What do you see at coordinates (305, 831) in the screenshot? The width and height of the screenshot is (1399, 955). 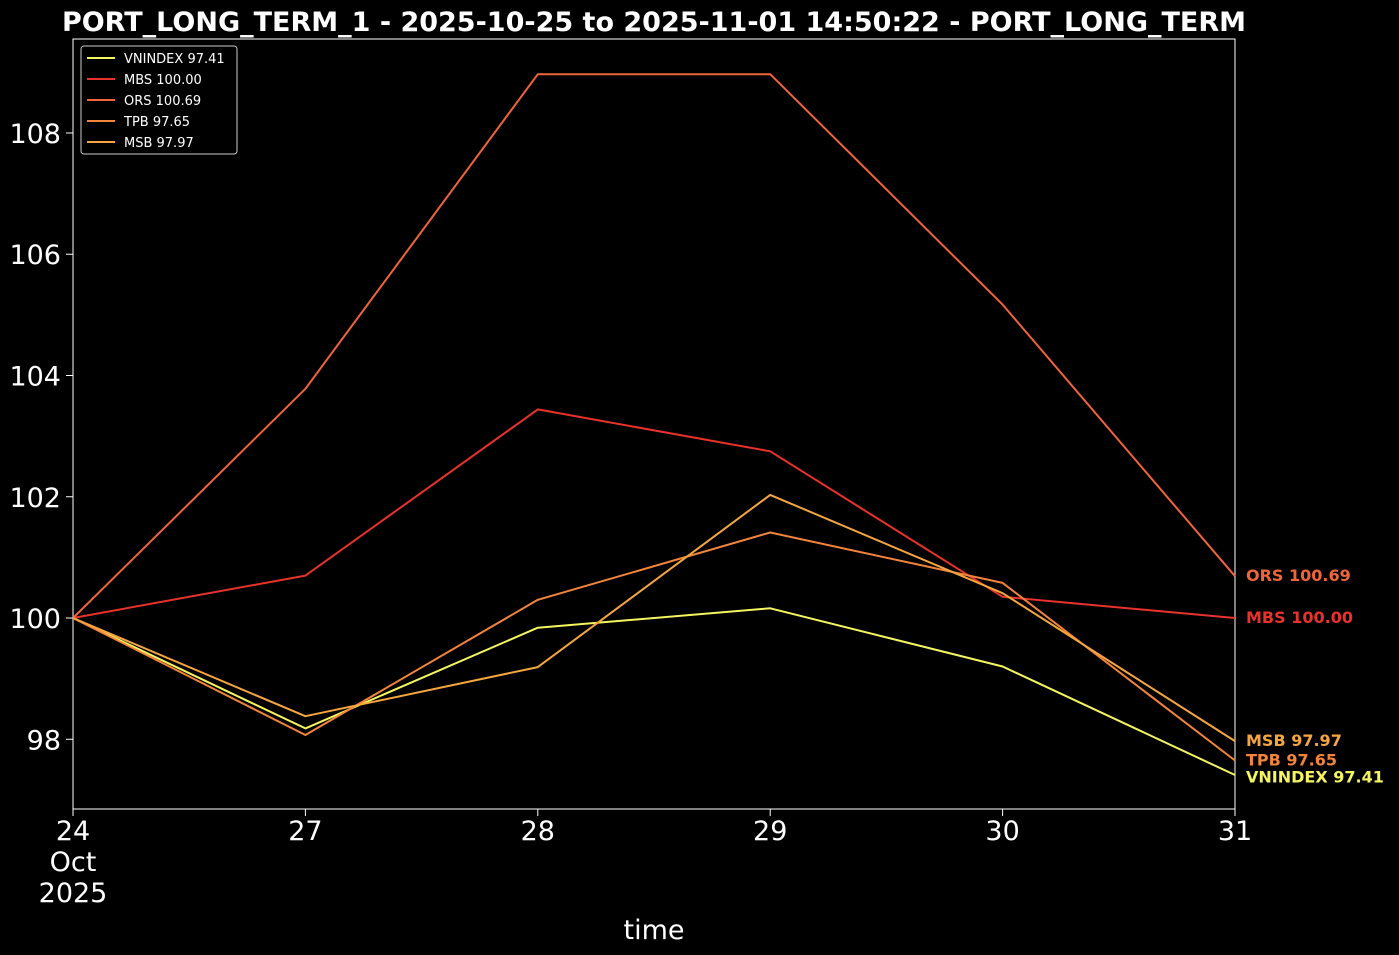 I see `x-tick-label: 27` at bounding box center [305, 831].